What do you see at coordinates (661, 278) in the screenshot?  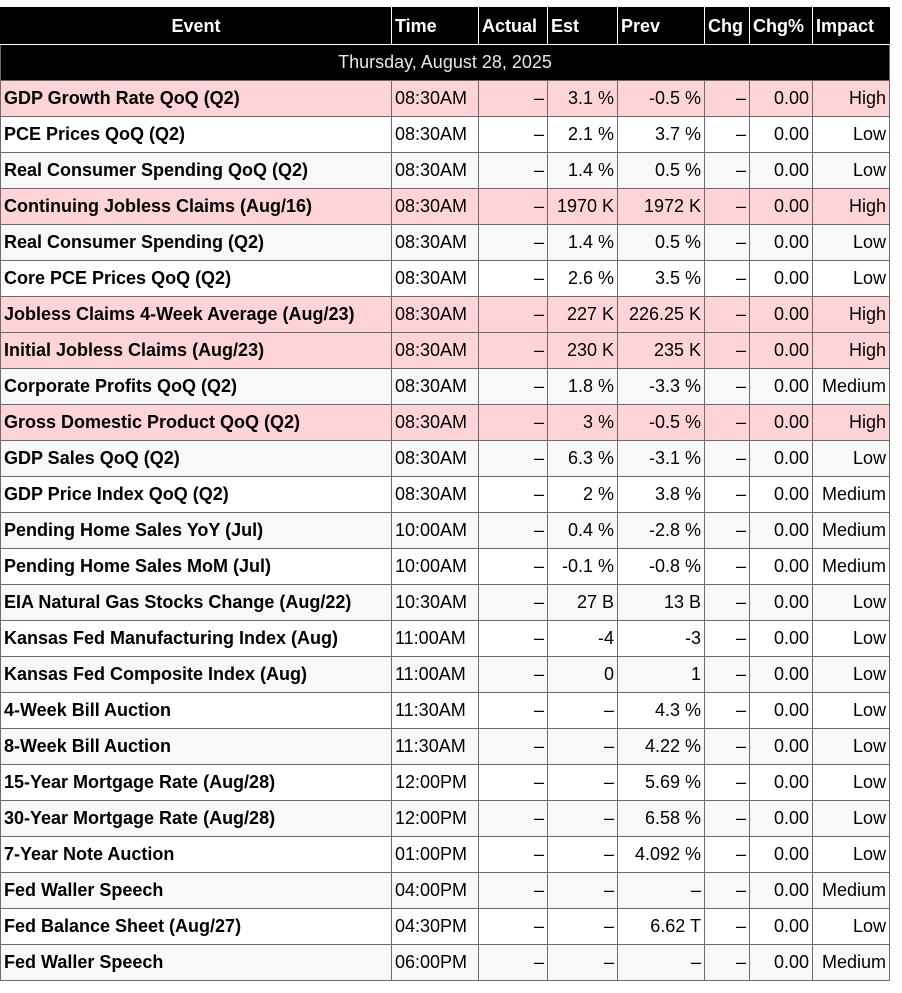 I see `prev-cell: 3.5 %` at bounding box center [661, 278].